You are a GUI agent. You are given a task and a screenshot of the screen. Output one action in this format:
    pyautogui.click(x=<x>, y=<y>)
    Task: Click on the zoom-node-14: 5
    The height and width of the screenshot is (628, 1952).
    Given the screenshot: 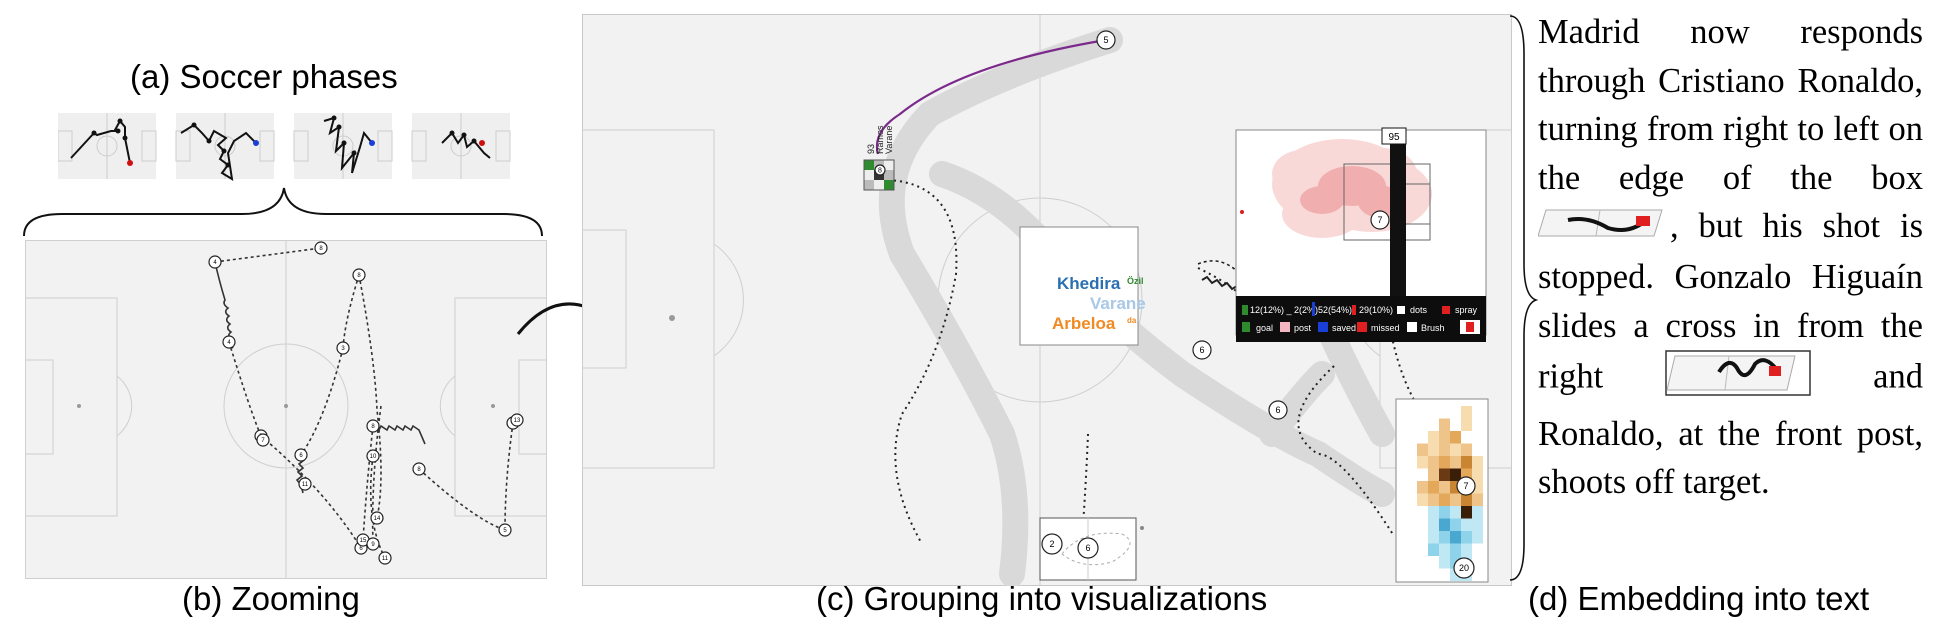 What is the action you would take?
    pyautogui.click(x=505, y=530)
    